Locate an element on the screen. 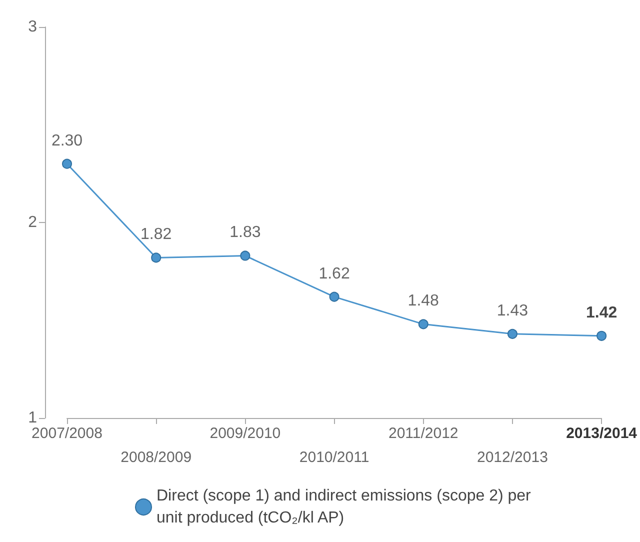 The width and height of the screenshot is (640, 542). data-label: 1.43 is located at coordinates (512, 311).